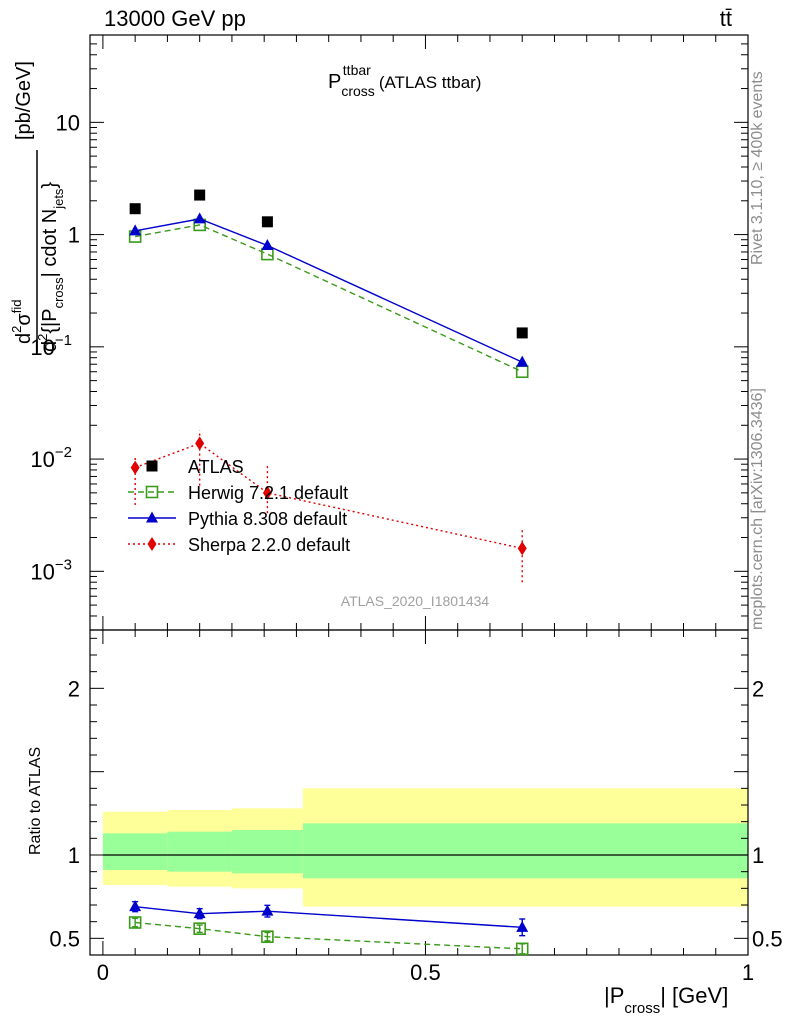  I want to click on ratio-series-pythia, so click(329, 918).